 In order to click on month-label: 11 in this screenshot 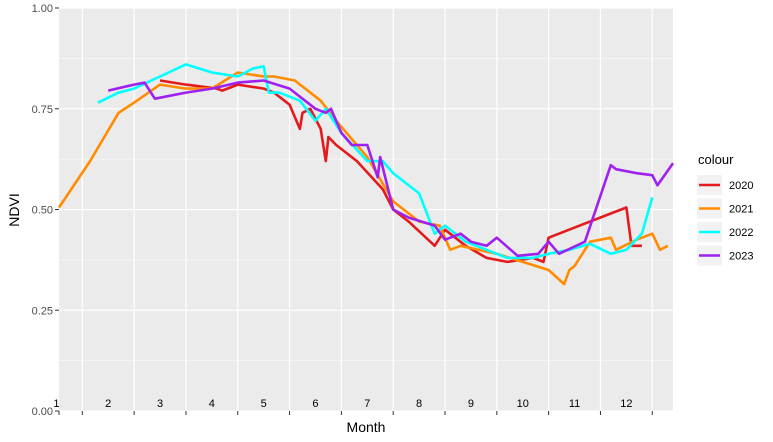, I will do `click(574, 404)`.